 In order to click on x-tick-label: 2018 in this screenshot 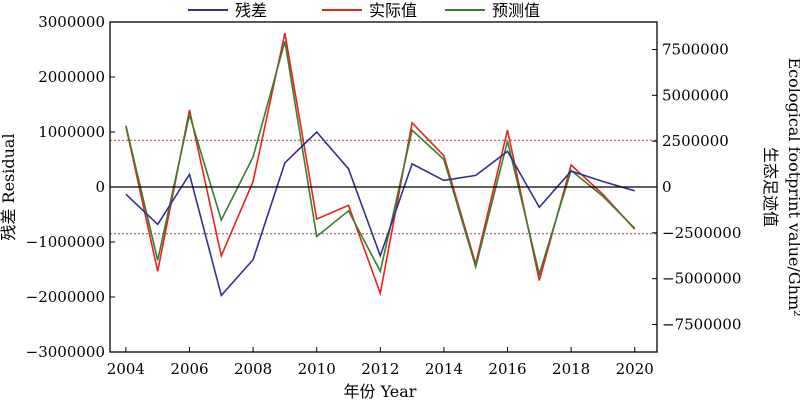, I will do `click(571, 369)`.